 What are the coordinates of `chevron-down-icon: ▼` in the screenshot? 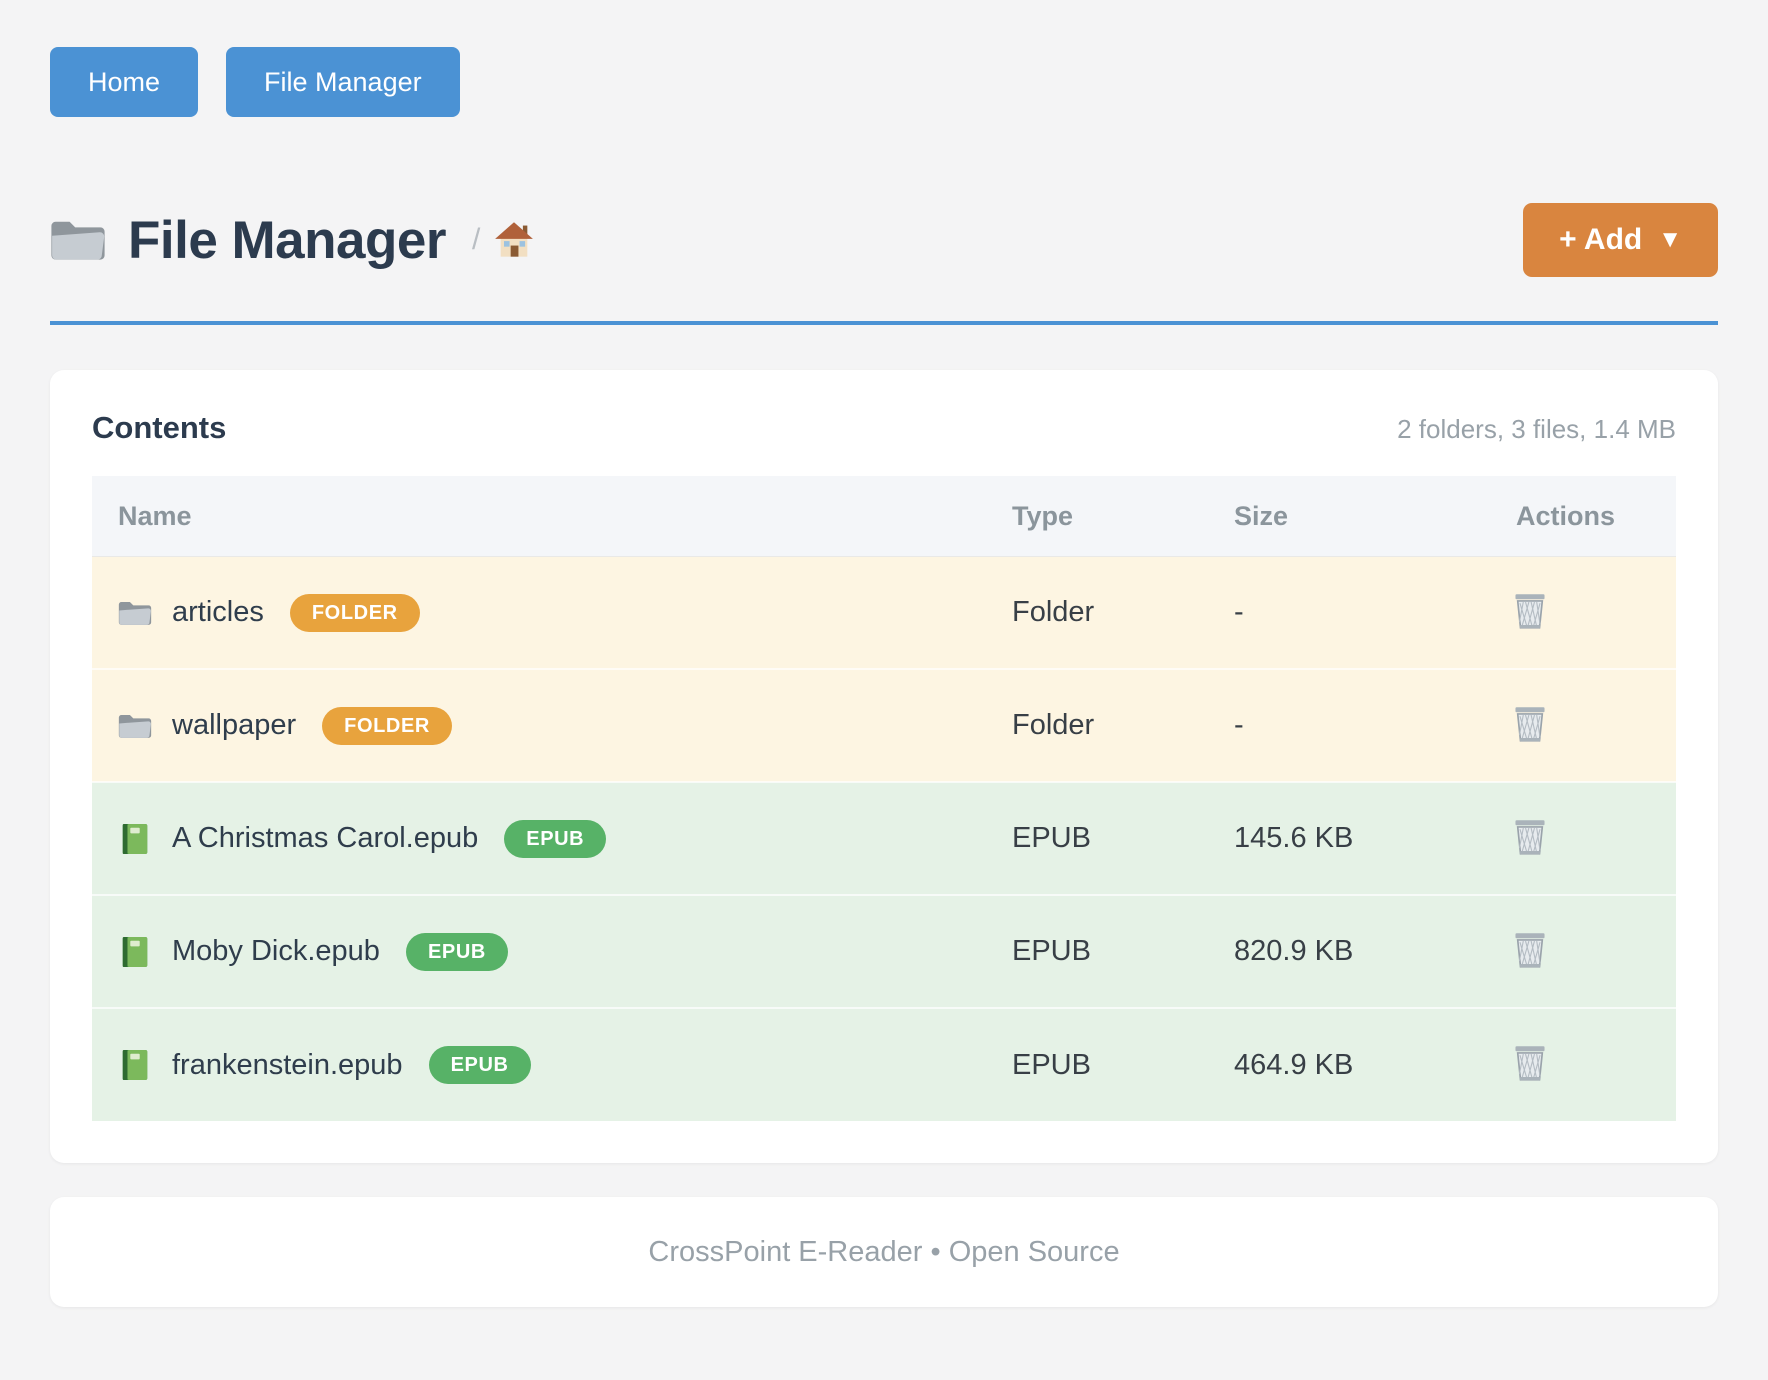 It's located at (1670, 240).